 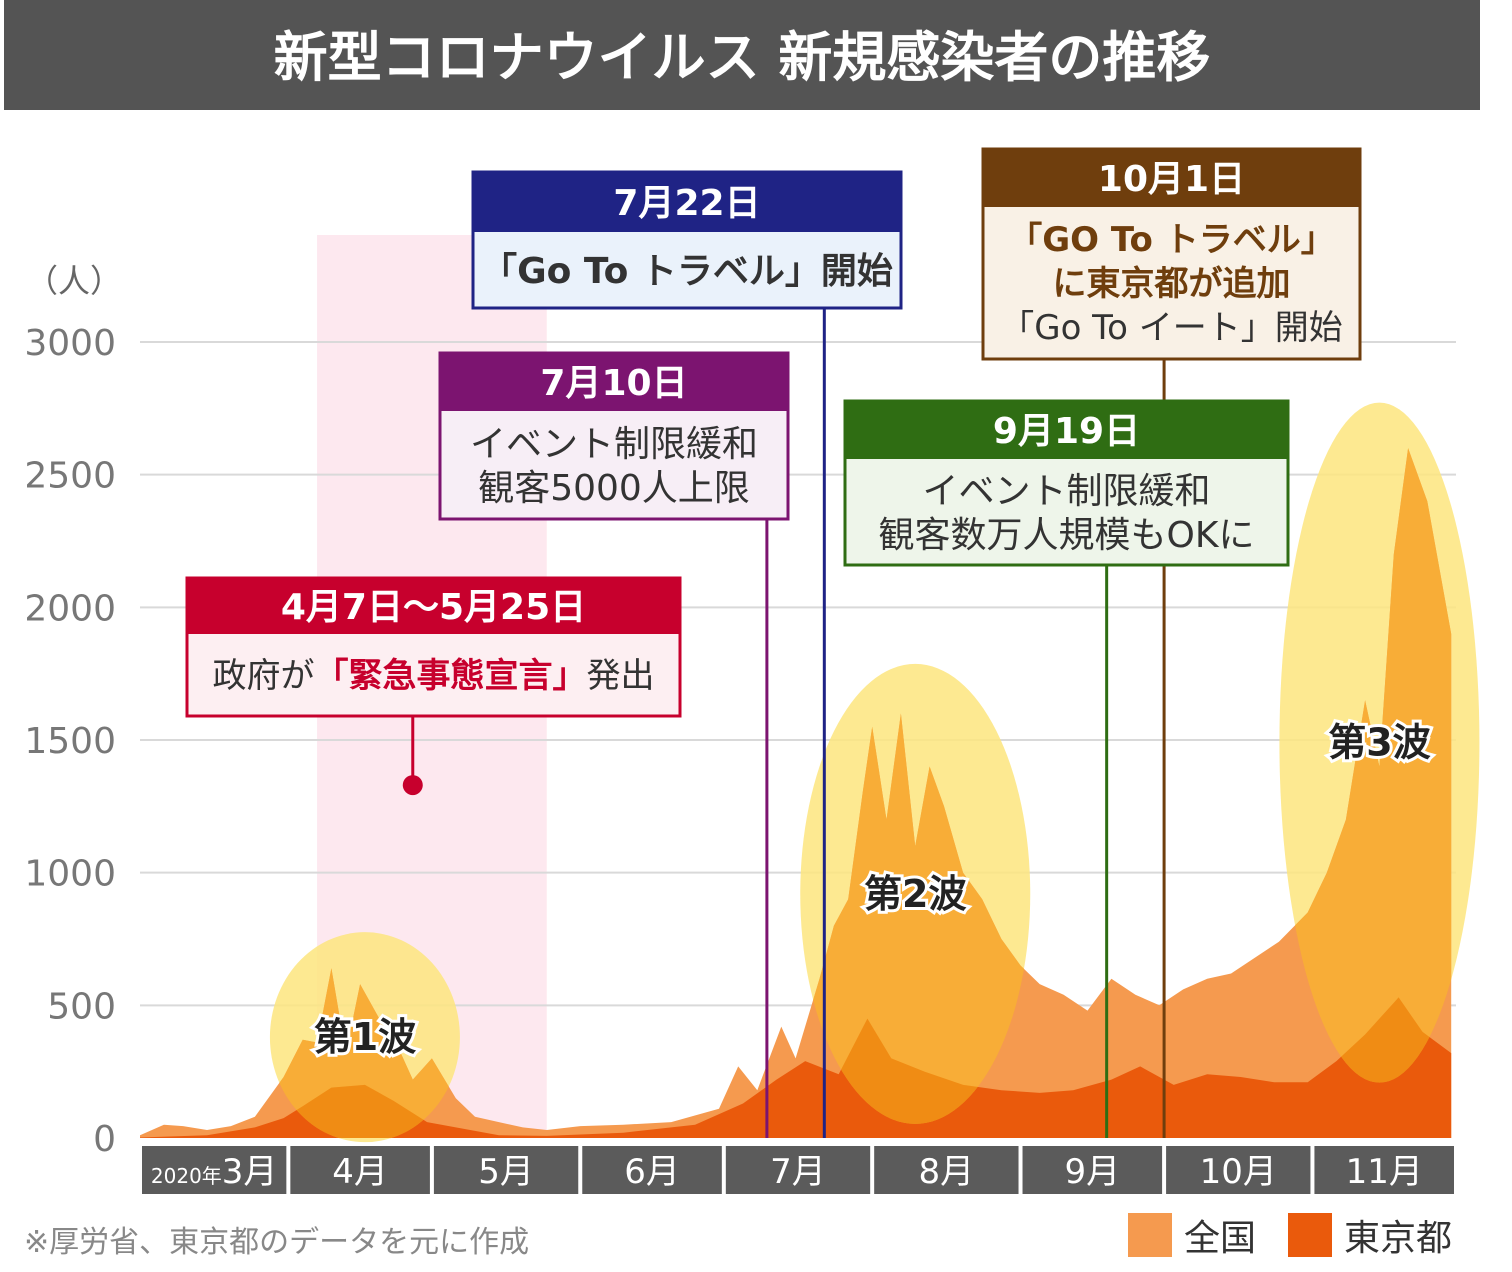 I want to click on wave-label: 第1波, so click(x=365, y=1037).